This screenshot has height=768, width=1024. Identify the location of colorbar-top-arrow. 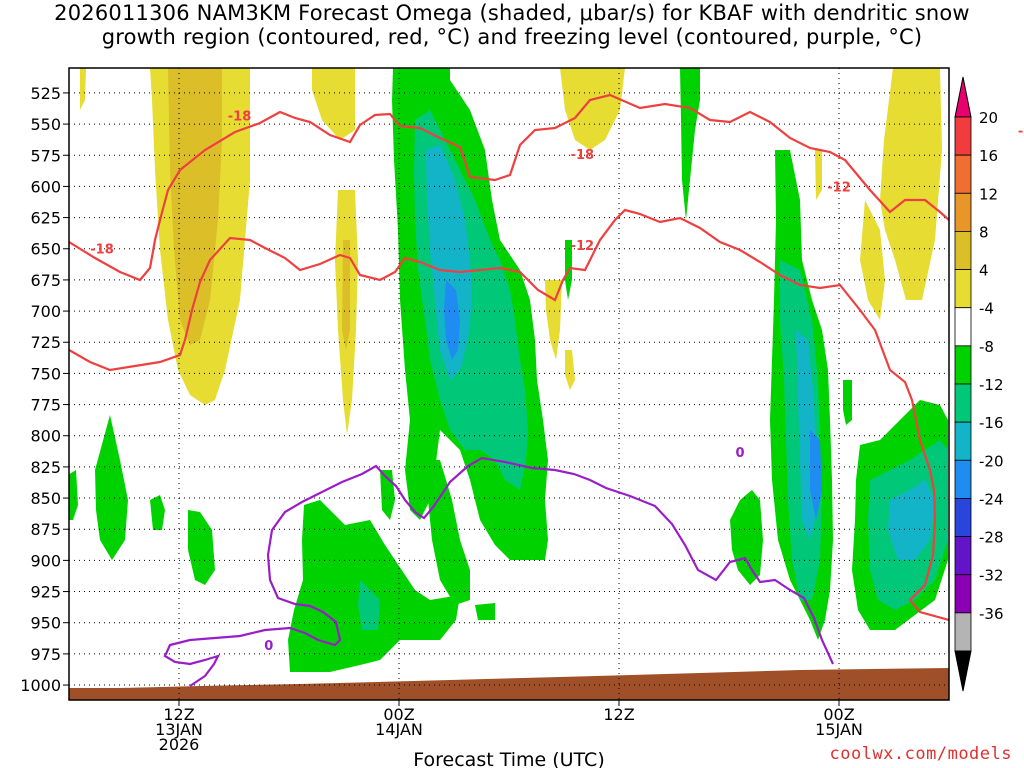
(963, 97).